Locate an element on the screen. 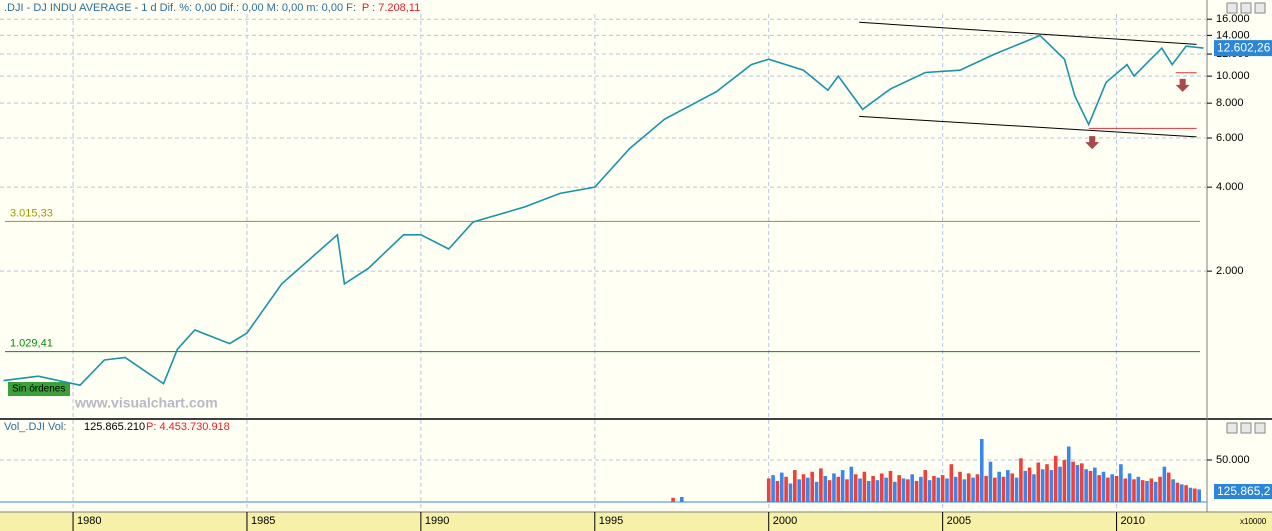 The image size is (1272, 531). y-tick-label: 4.000 is located at coordinates (1230, 187).